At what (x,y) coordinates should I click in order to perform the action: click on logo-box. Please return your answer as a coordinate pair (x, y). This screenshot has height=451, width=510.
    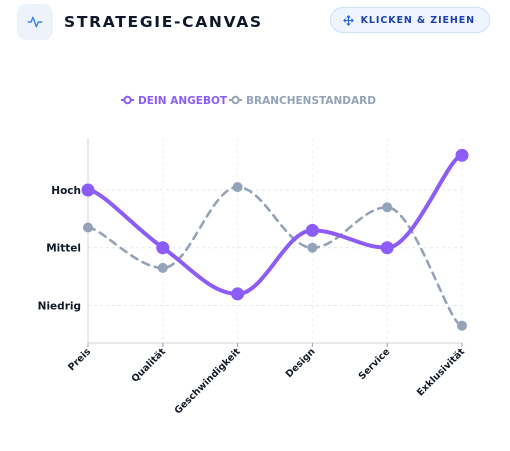
    Looking at the image, I should click on (35, 22).